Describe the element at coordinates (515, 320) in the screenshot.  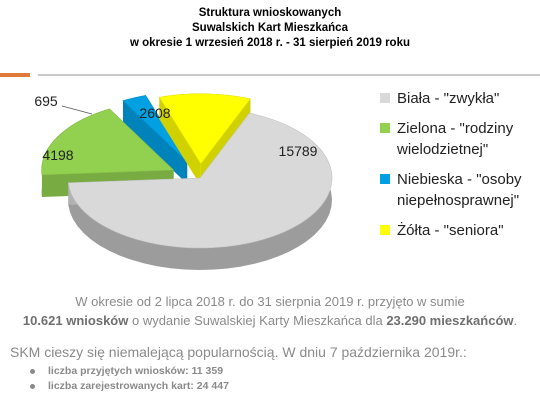
I see `summary-end: .` at that location.